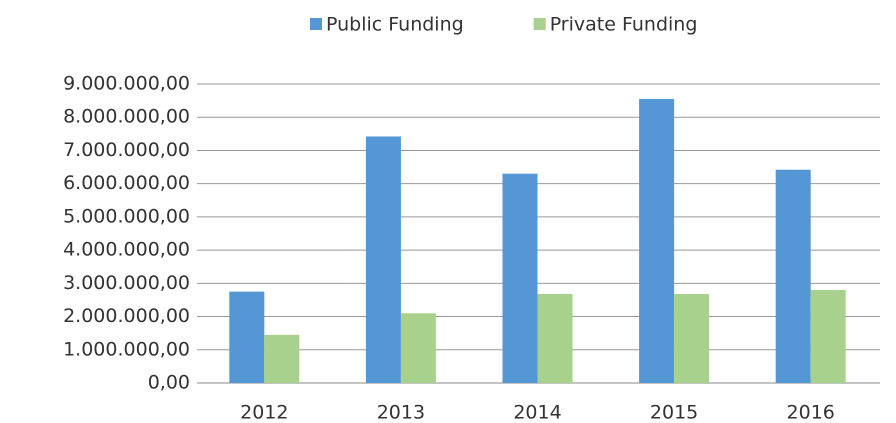 The height and width of the screenshot is (423, 896). Describe the element at coordinates (126, 216) in the screenshot. I see `y-tick-label: 5.000.000,00` at that location.